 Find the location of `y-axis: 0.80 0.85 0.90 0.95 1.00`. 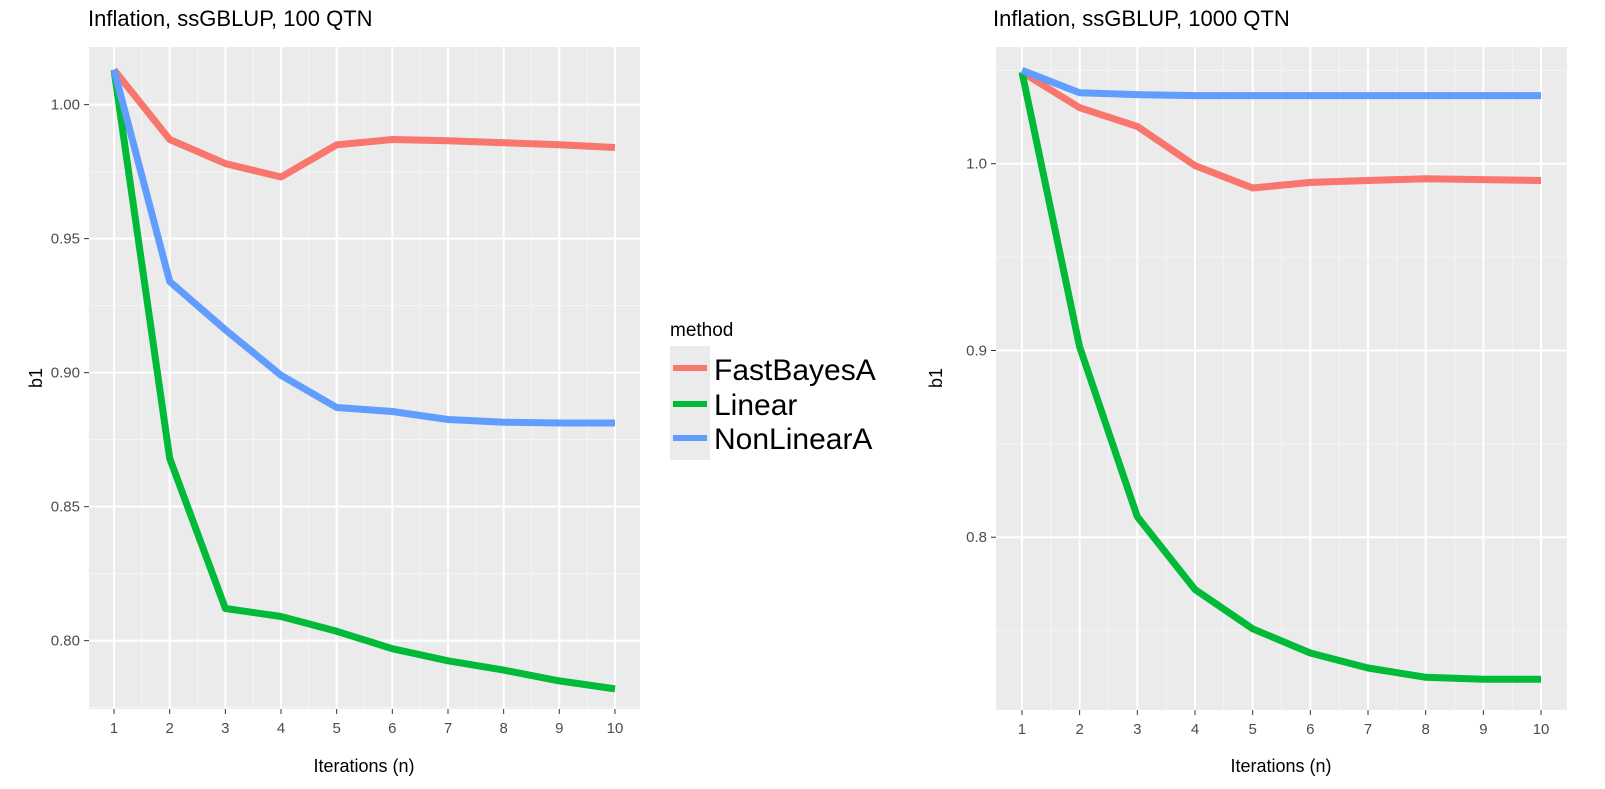

y-axis: 0.80 0.85 0.90 0.95 1.00 is located at coordinates (70, 373).